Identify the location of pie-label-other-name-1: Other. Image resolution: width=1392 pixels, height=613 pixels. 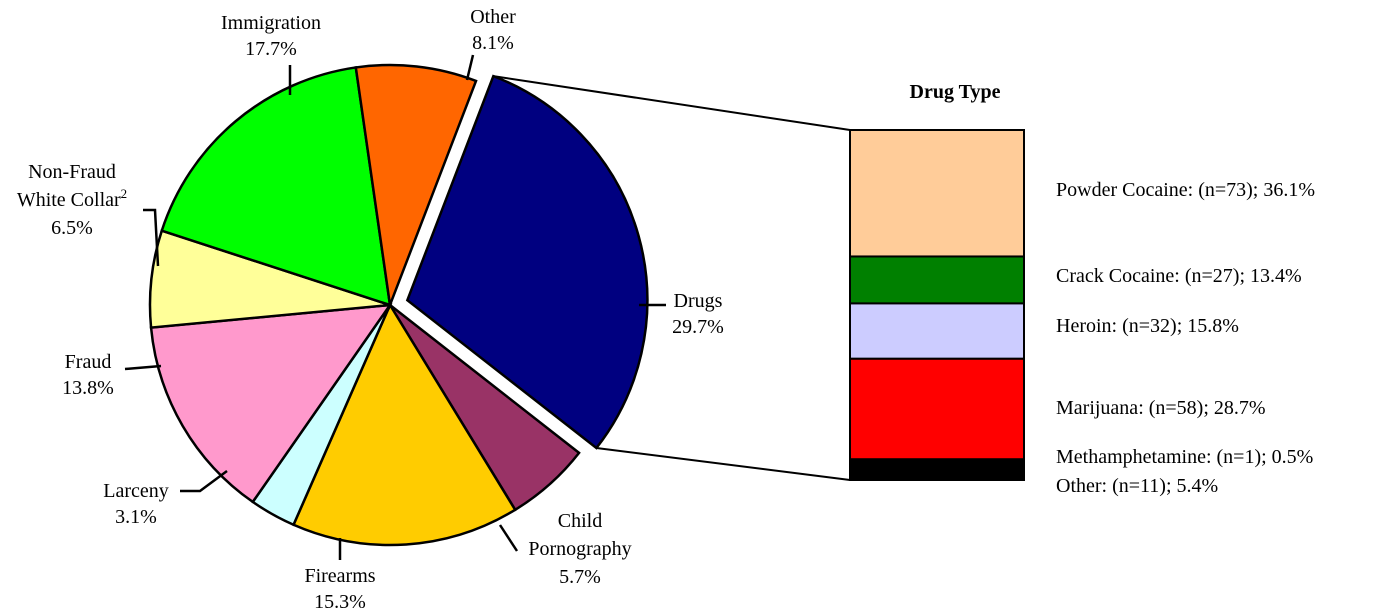
(493, 17).